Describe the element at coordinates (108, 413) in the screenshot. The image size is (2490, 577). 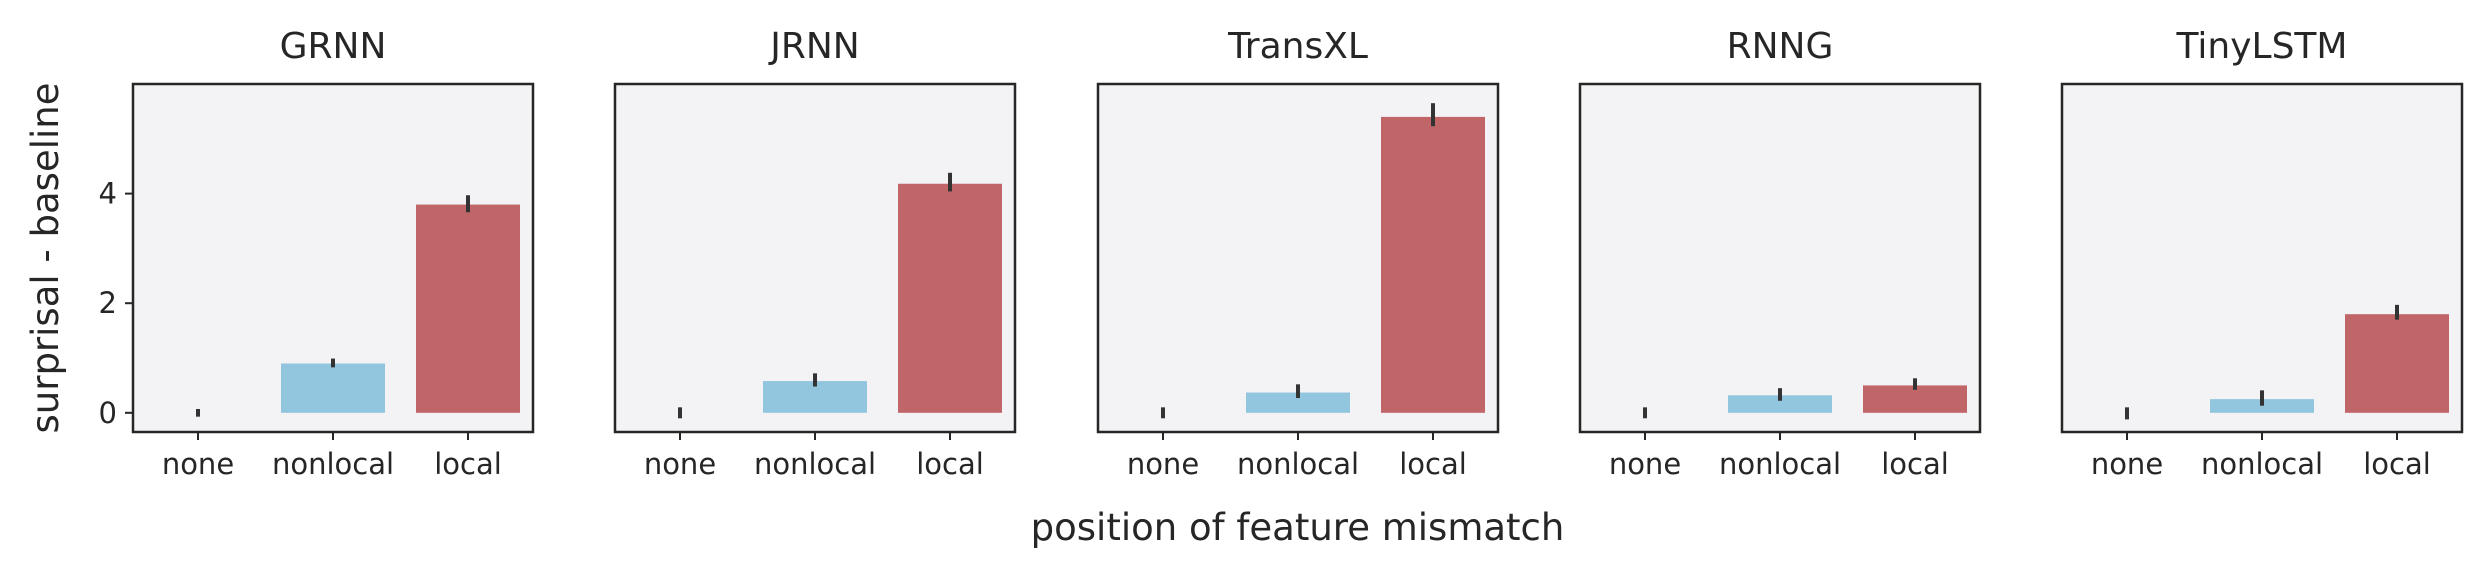
I see `y-tick-label: 0` at that location.